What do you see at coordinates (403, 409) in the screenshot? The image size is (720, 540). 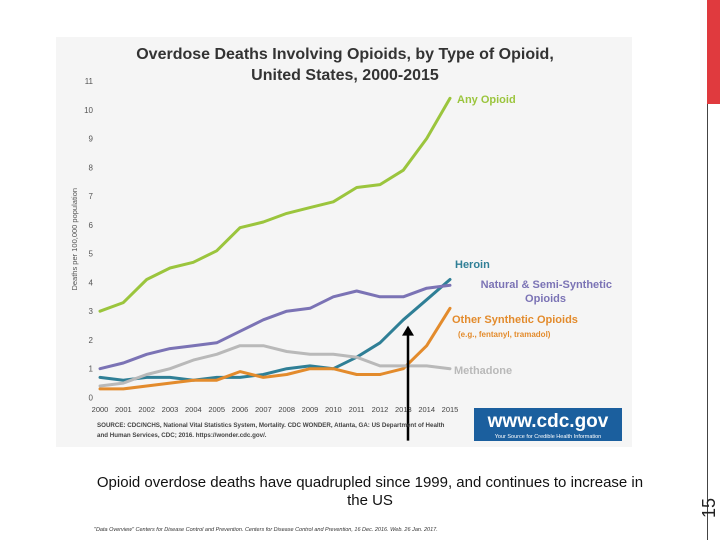 I see `x-tick-label: 2013` at bounding box center [403, 409].